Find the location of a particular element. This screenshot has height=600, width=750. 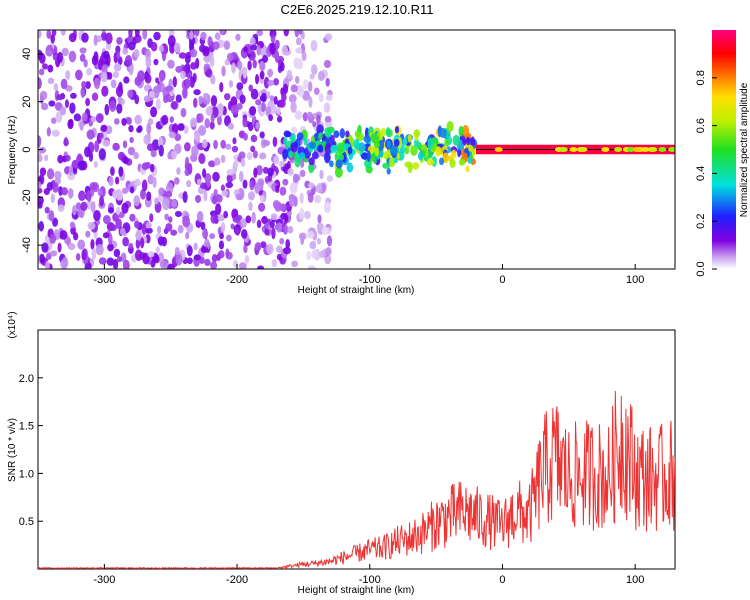

y-tick-label: 1.0 is located at coordinates (26, 474).